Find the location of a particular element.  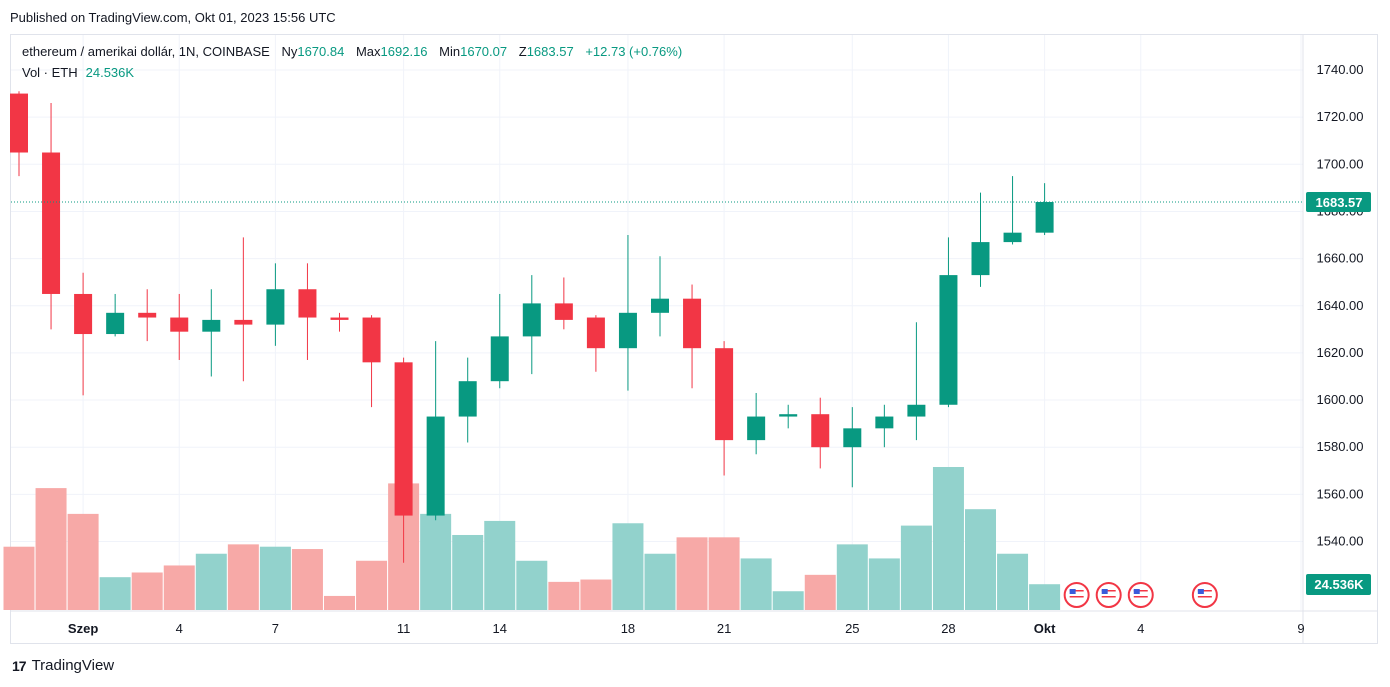

x-tick-label: 11 is located at coordinates (404, 628).